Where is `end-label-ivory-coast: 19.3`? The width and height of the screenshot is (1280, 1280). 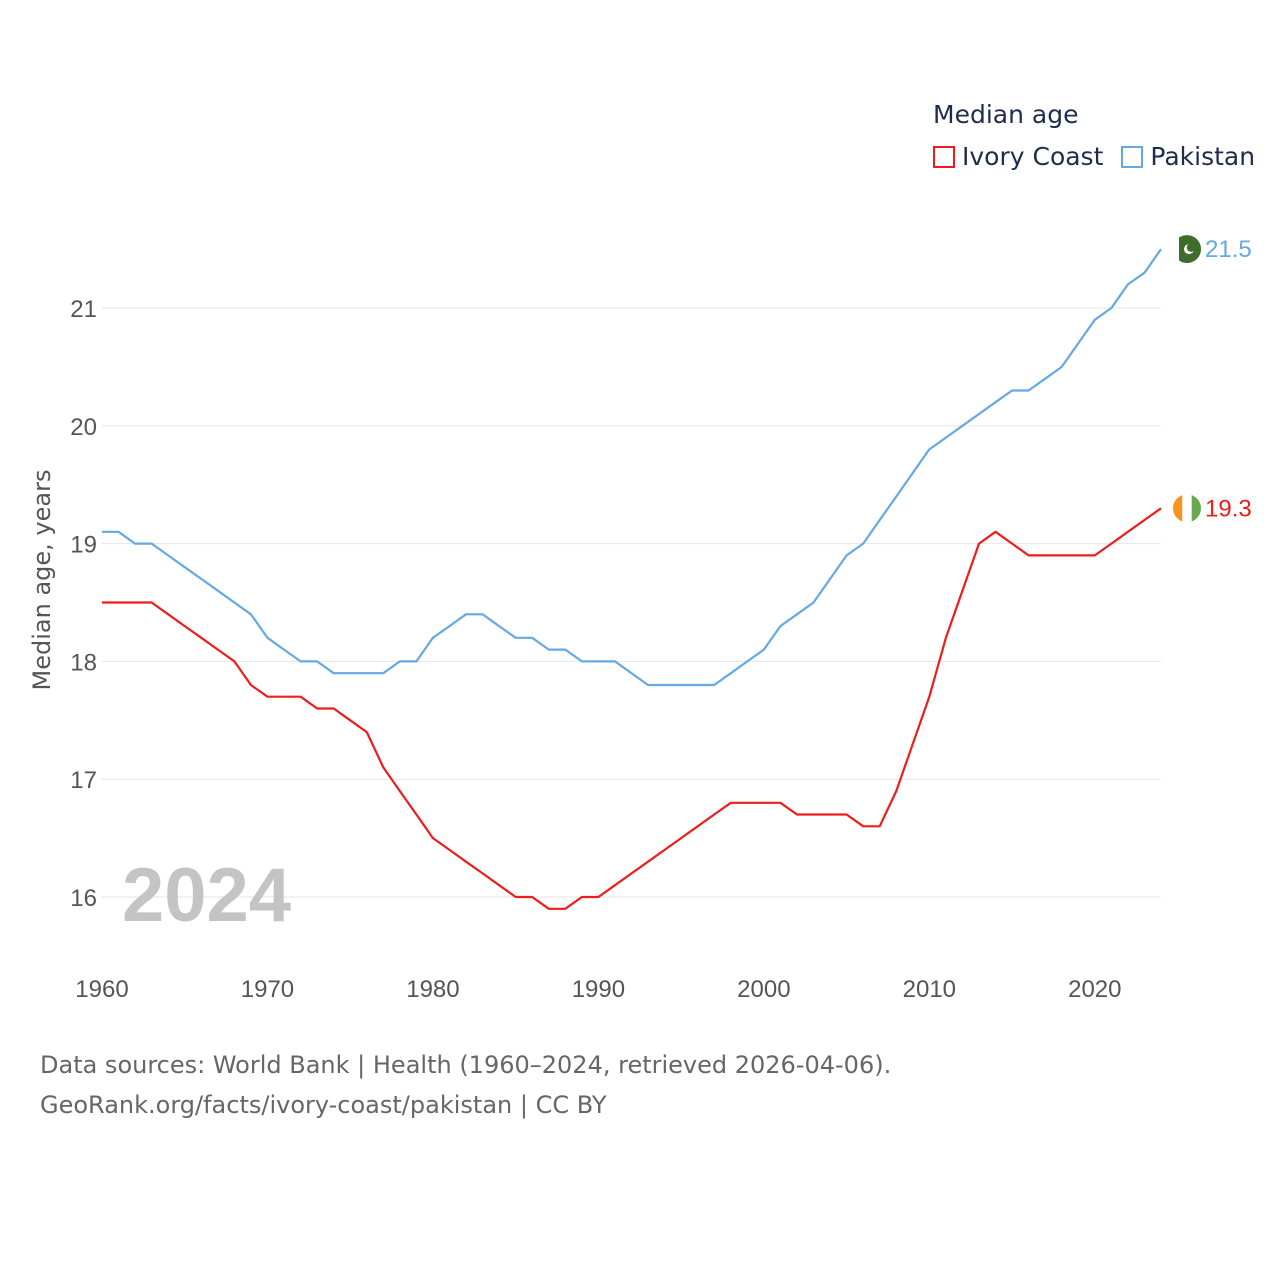 end-label-ivory-coast: 19.3 is located at coordinates (1228, 508).